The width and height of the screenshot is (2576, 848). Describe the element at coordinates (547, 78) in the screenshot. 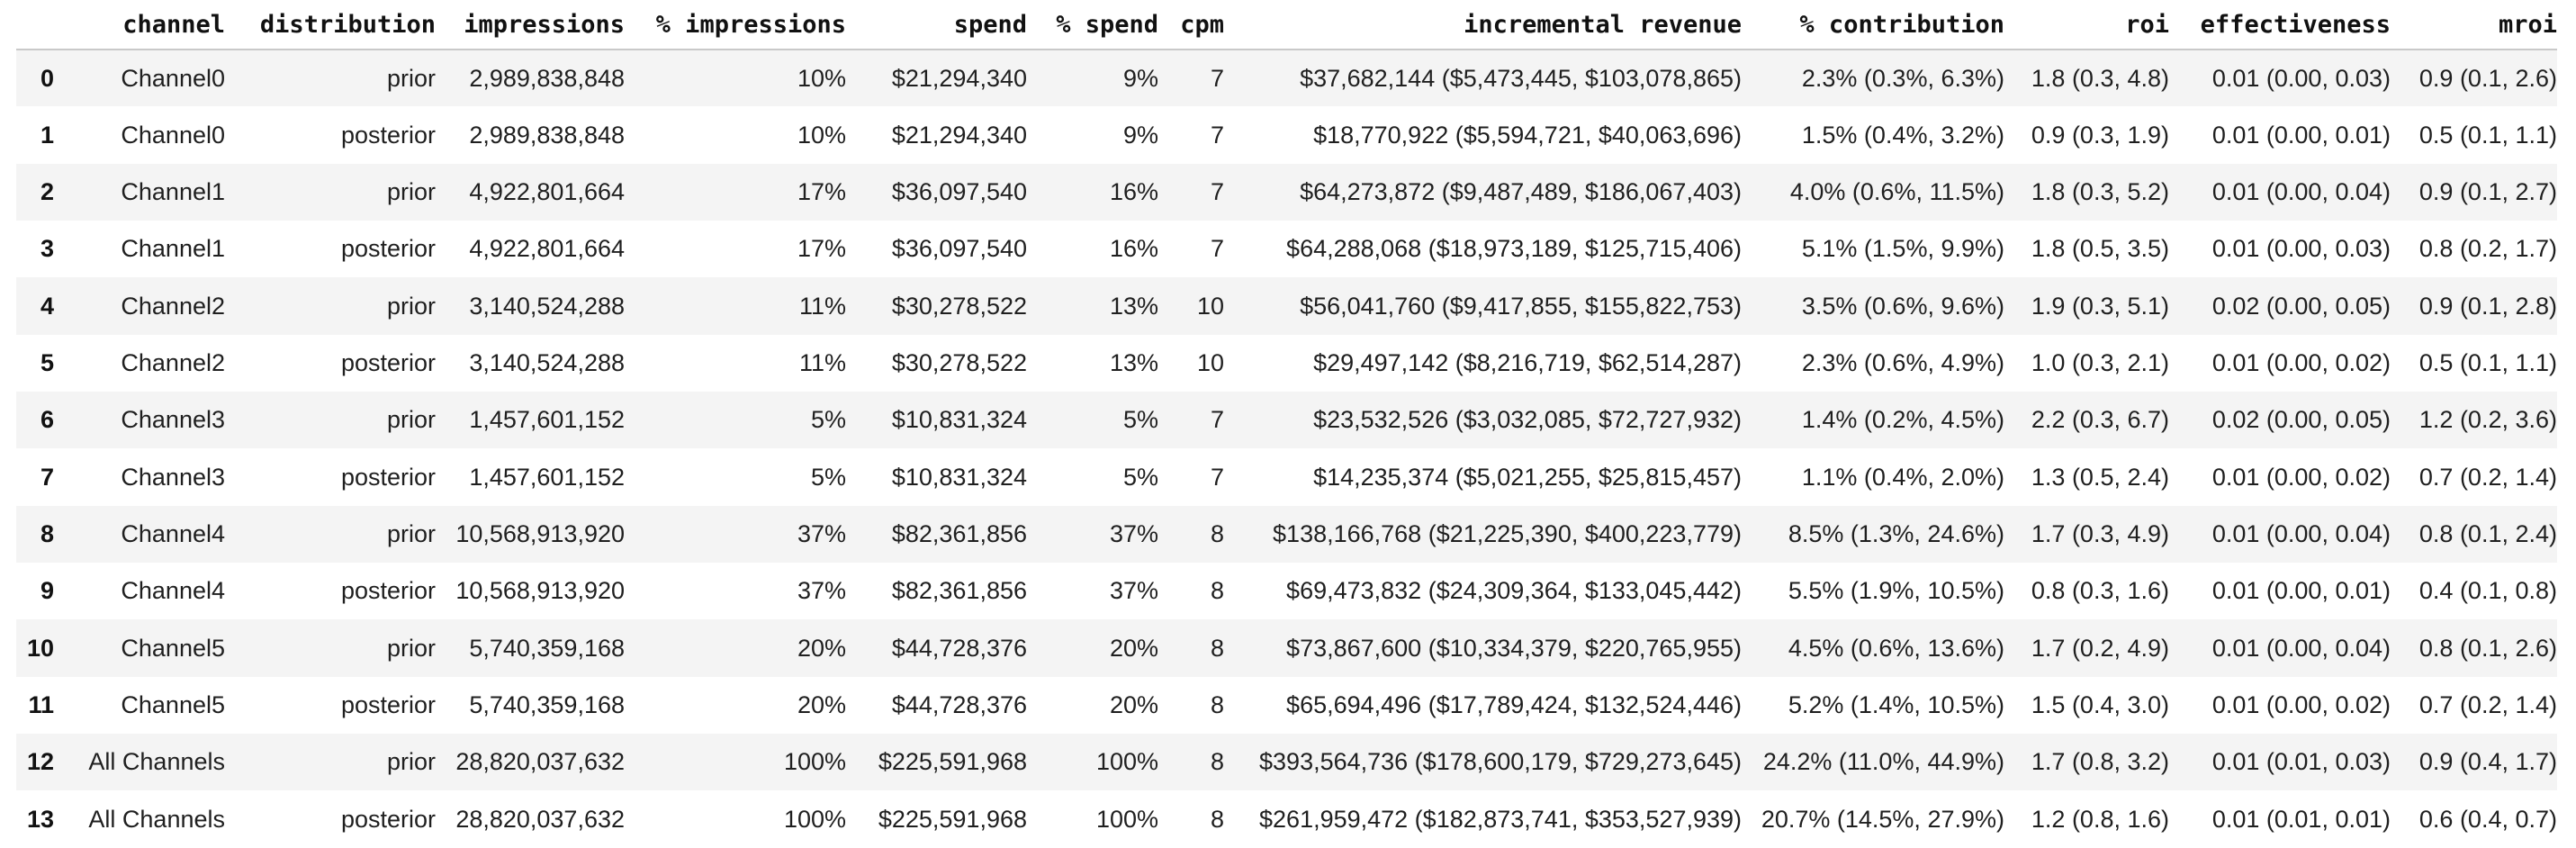

I see `cell-impressions: 2,989,838,848` at that location.